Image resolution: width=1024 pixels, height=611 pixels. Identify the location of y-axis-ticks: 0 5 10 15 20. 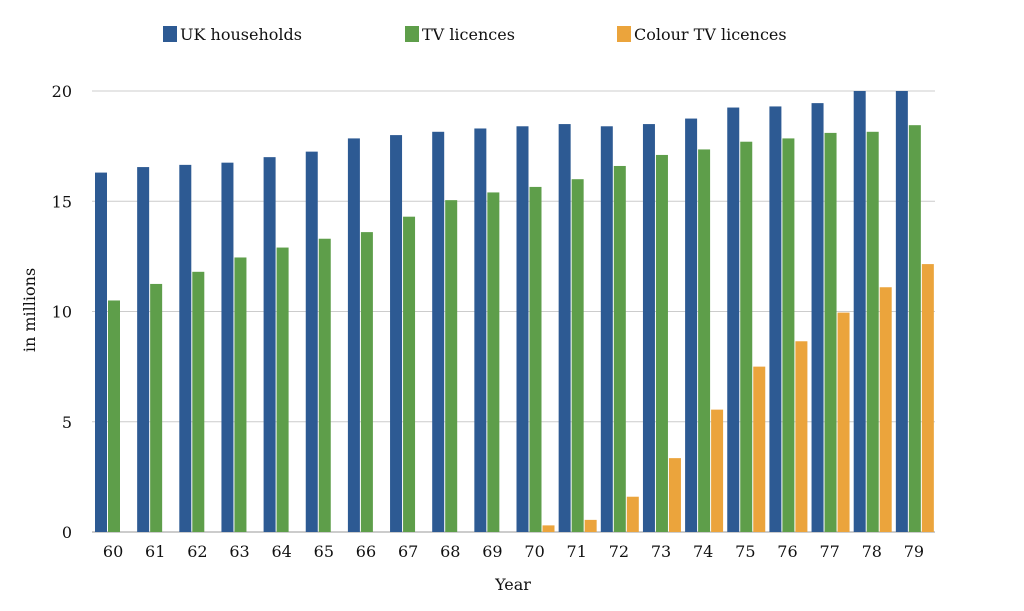
(62, 312).